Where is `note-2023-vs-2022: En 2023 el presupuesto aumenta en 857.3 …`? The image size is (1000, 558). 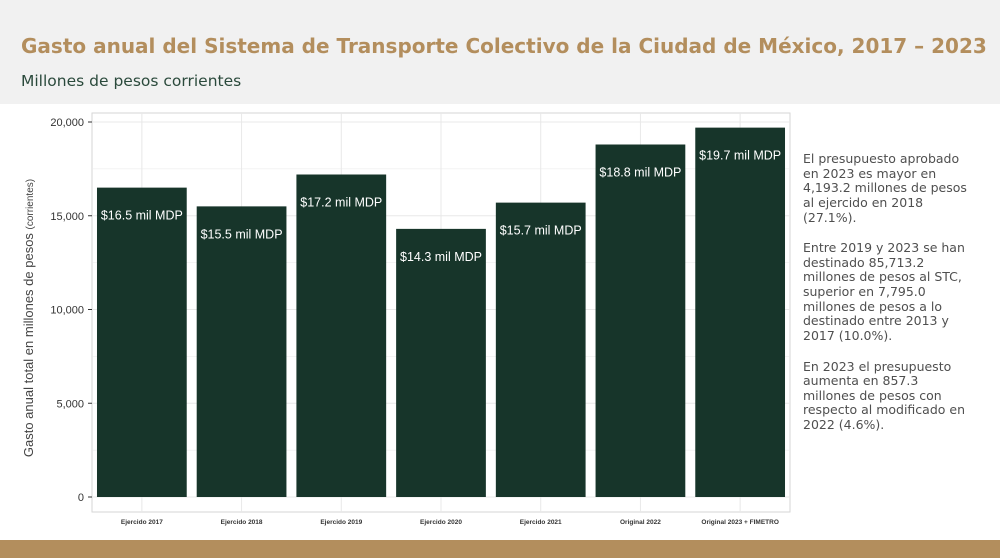
note-2023-vs-2022: En 2023 el presupuesto aumenta en 857.3 … is located at coordinates (884, 395).